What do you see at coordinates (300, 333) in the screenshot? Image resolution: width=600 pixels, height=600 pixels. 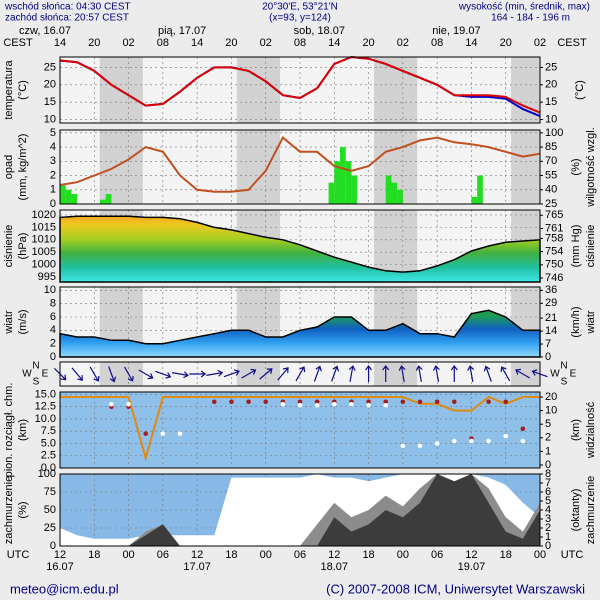 I see `area` at bounding box center [300, 333].